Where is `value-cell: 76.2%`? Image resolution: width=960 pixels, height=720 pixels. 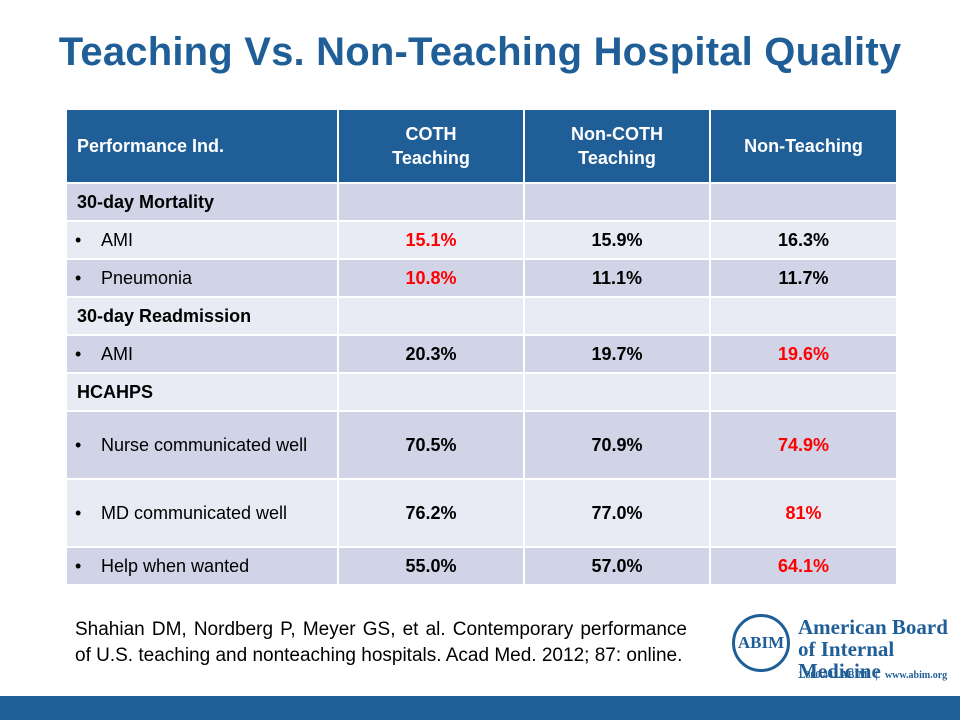 value-cell: 76.2% is located at coordinates (431, 513).